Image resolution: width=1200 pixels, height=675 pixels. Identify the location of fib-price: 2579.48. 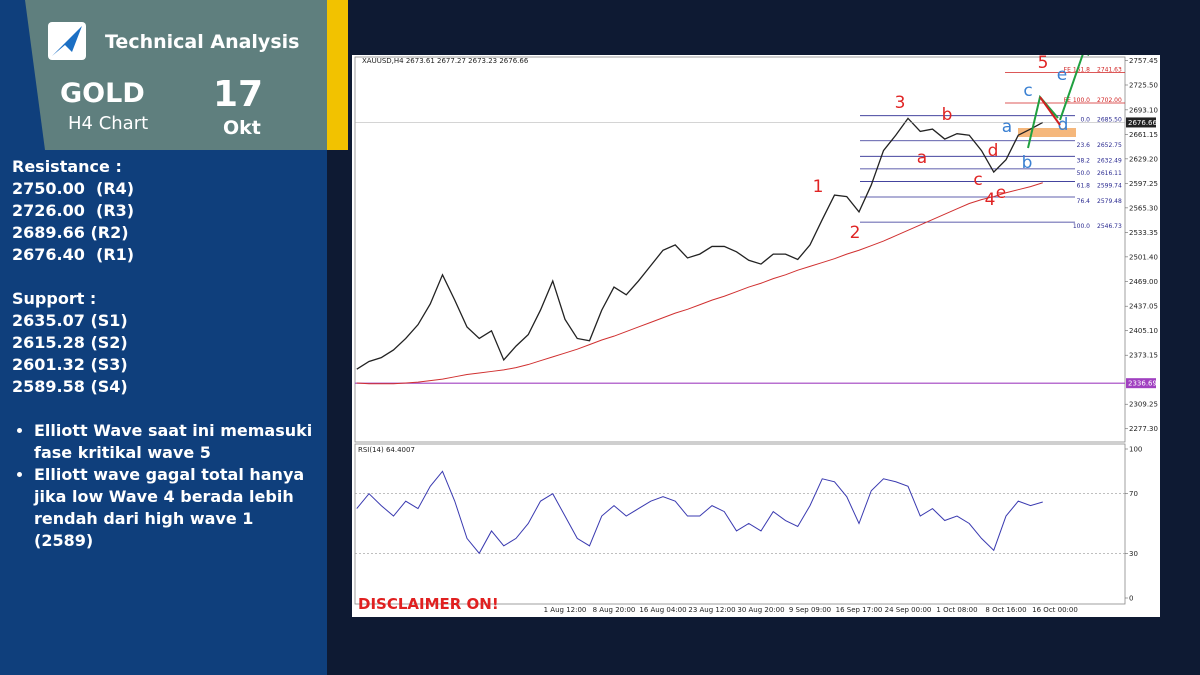
(1109, 201).